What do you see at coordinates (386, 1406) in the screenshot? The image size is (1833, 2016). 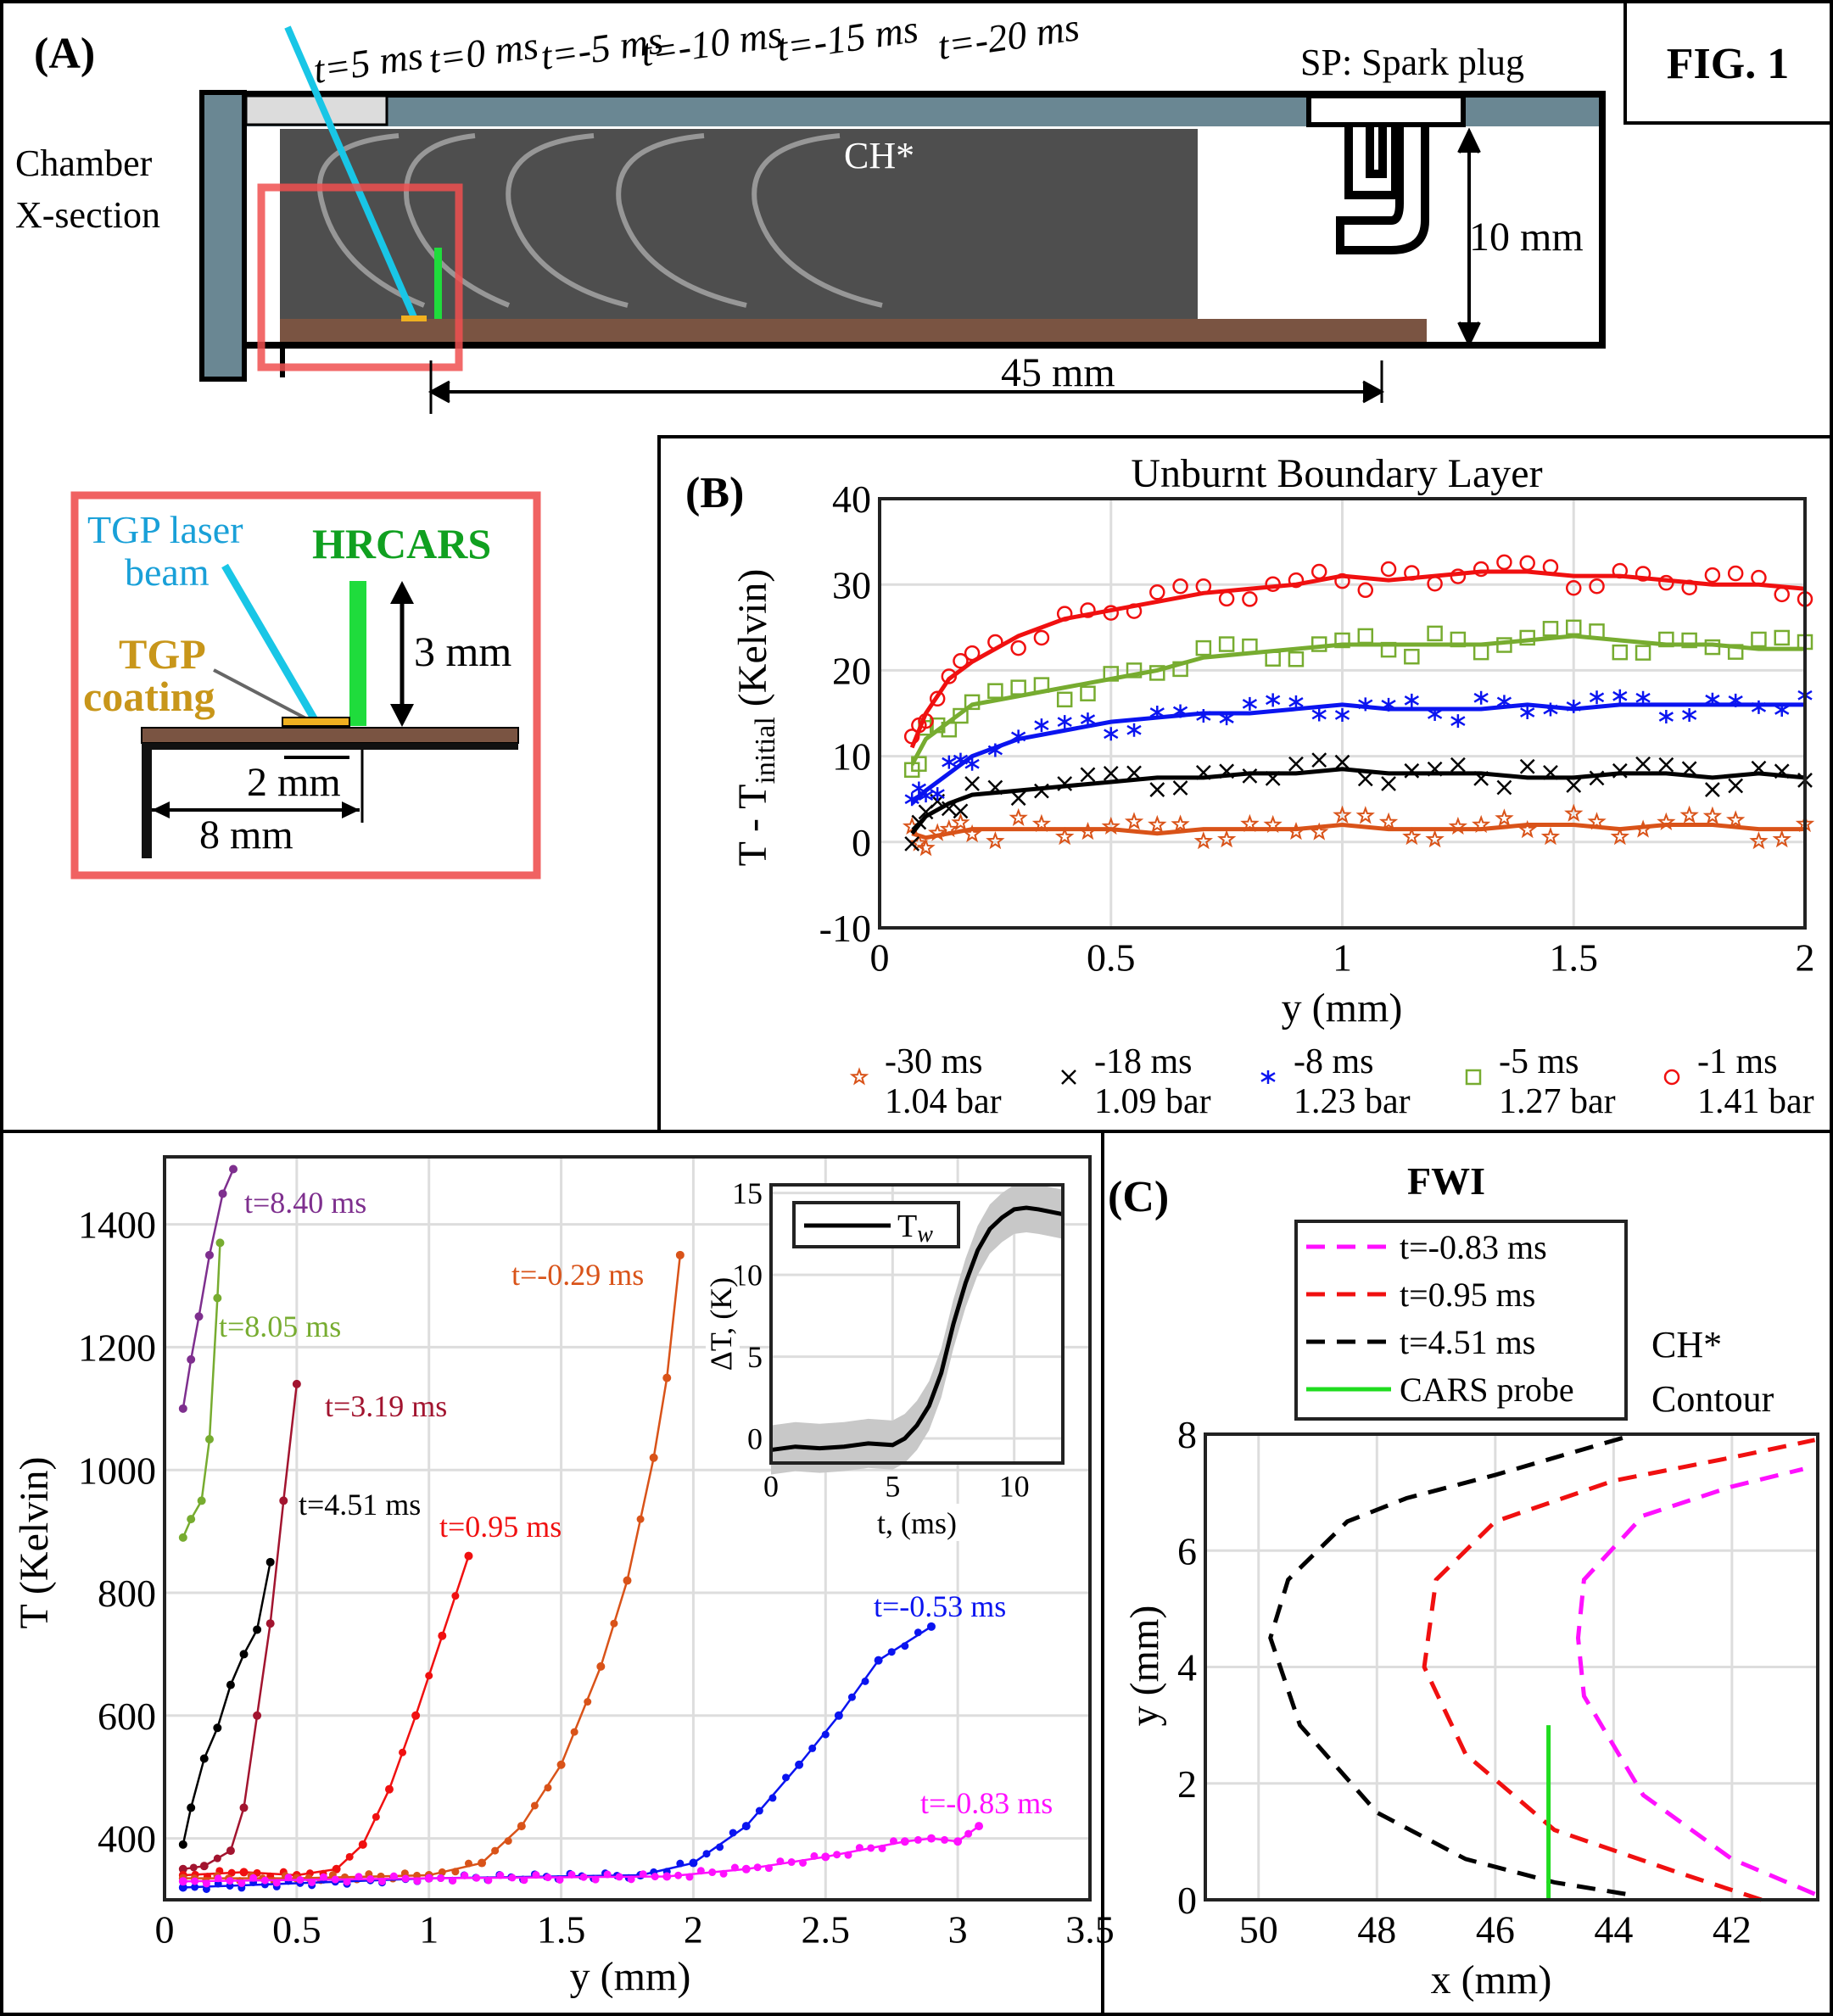 I see `series-label: t=3.19 ms` at bounding box center [386, 1406].